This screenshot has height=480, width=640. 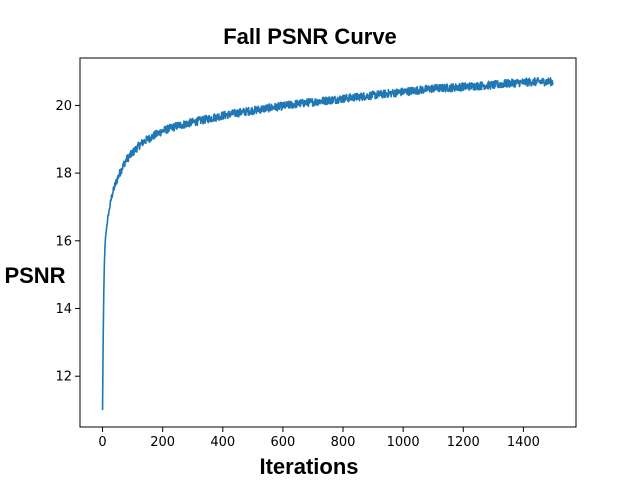 I want to click on y-axis-label: PSNR, so click(x=34, y=275).